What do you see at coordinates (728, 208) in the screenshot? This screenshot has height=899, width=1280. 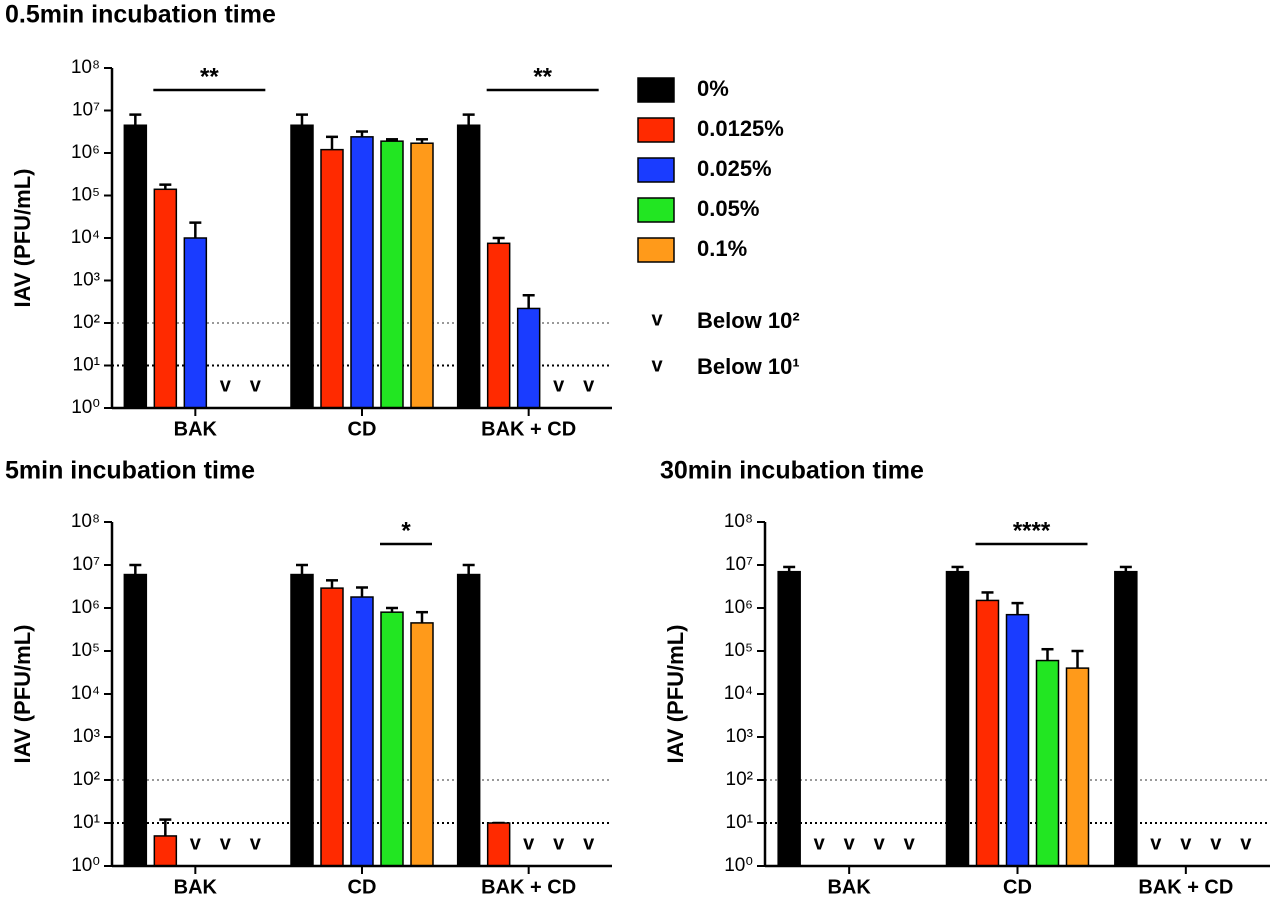 I see `legend-label: 0.05%` at bounding box center [728, 208].